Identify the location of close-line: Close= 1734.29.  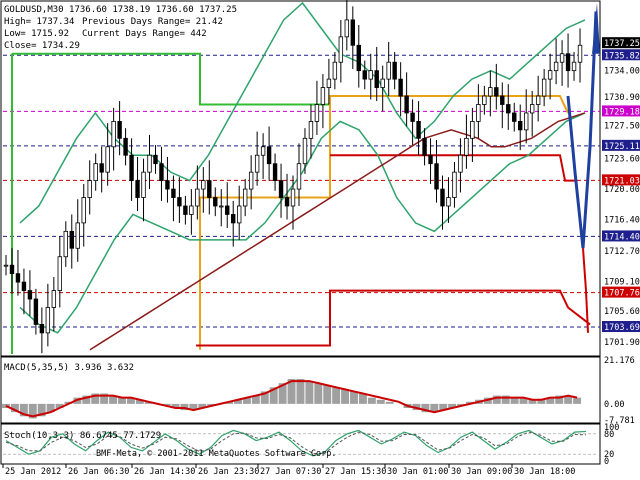
(42, 46).